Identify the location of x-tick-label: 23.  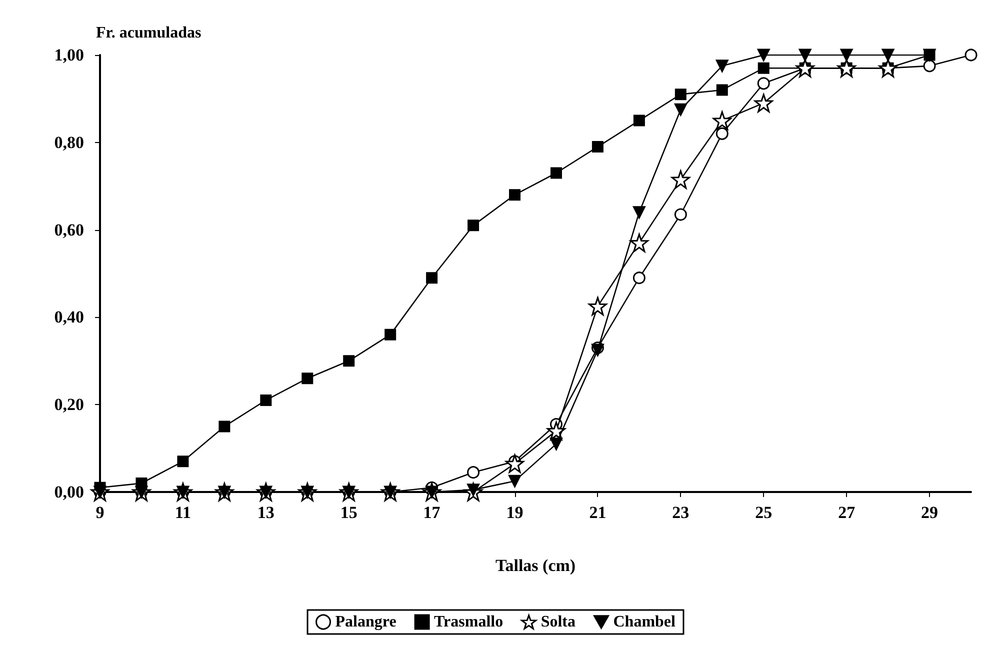
(681, 512).